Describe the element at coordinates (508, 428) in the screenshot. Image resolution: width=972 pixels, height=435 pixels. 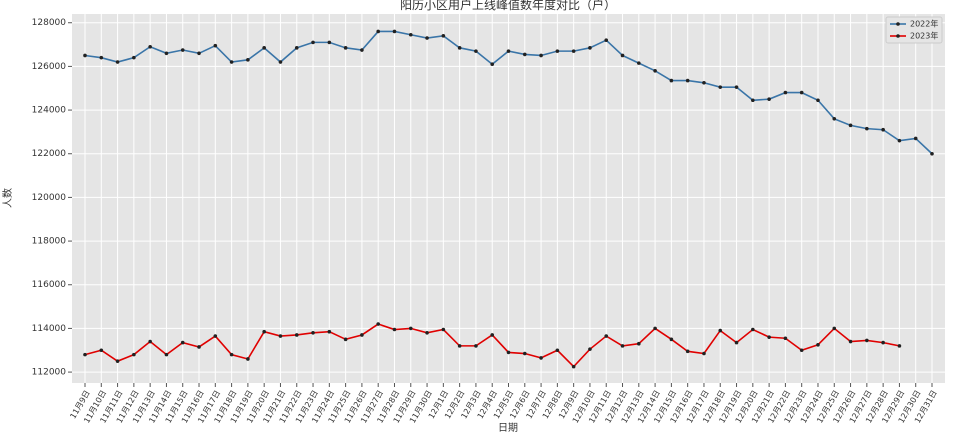
I see `x-axis-label: 日期` at that location.